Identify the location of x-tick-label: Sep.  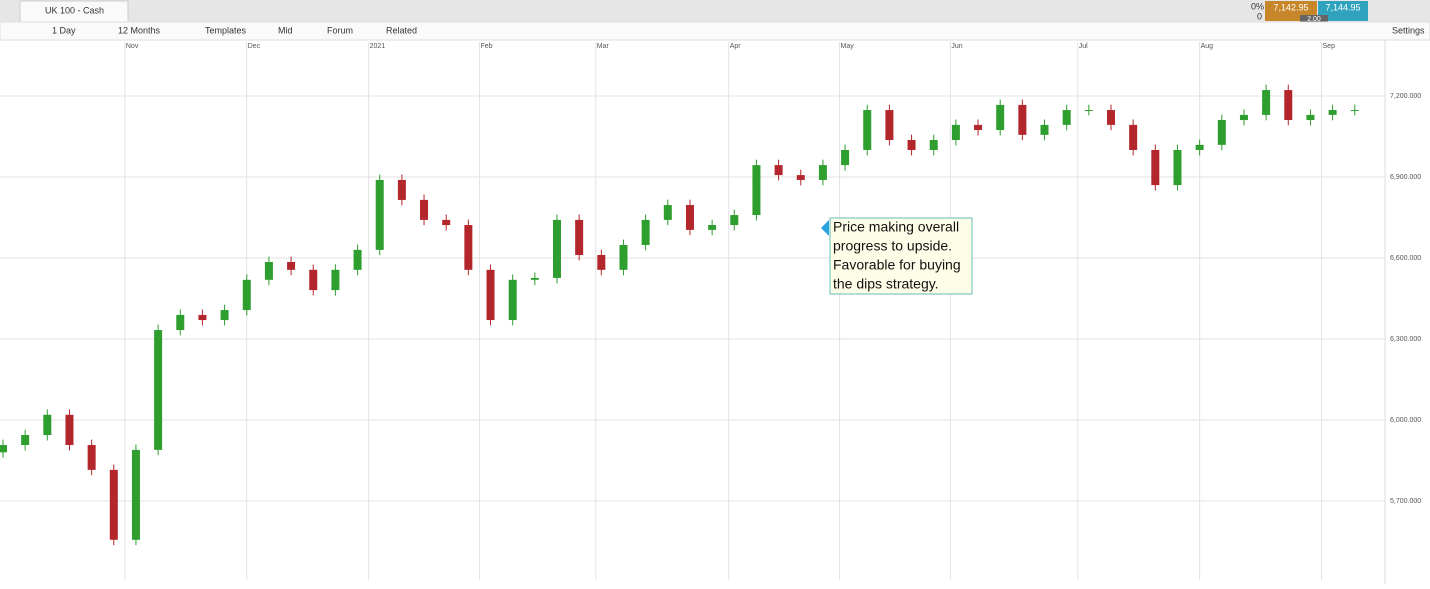
(1329, 46).